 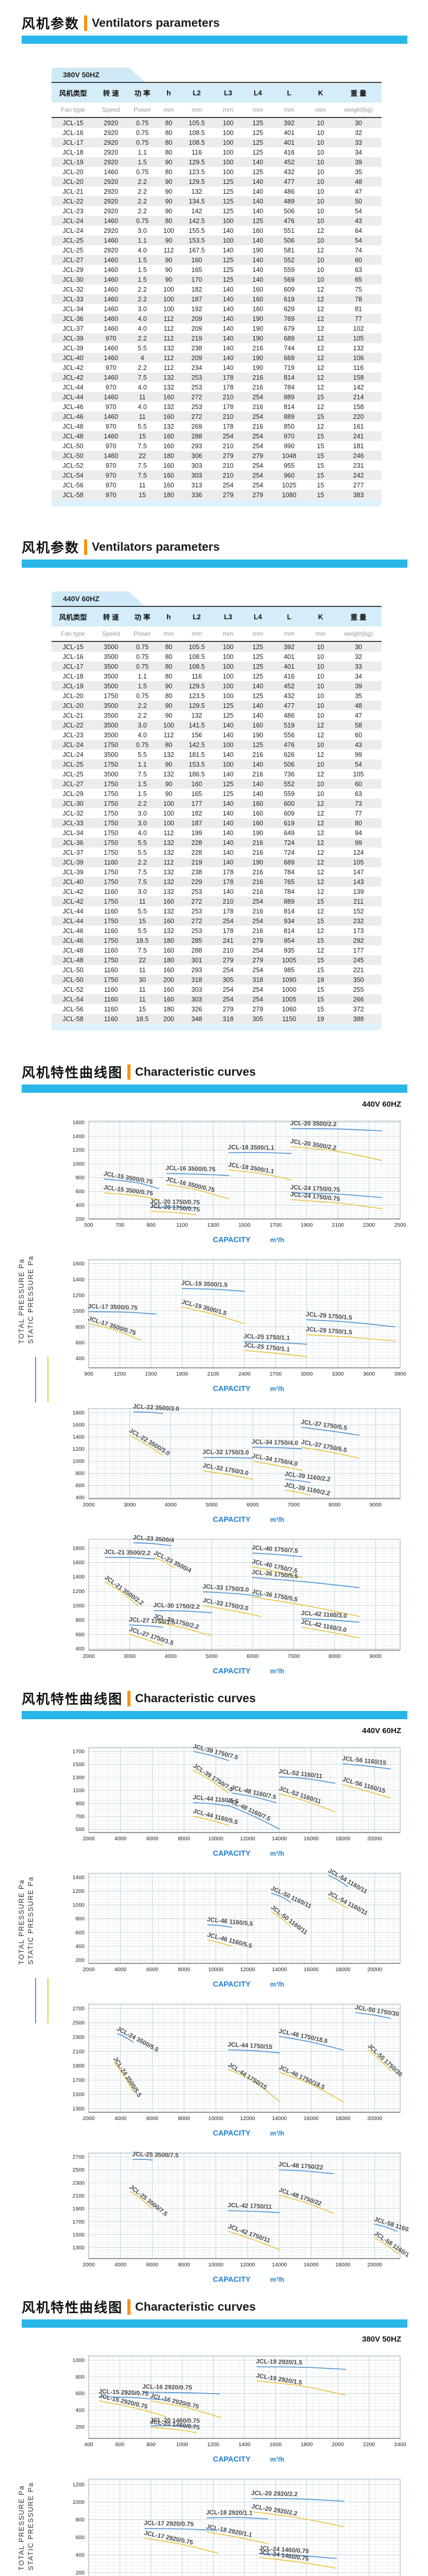 What do you see at coordinates (142, 475) in the screenshot?
I see `table-cell: 7.5` at bounding box center [142, 475].